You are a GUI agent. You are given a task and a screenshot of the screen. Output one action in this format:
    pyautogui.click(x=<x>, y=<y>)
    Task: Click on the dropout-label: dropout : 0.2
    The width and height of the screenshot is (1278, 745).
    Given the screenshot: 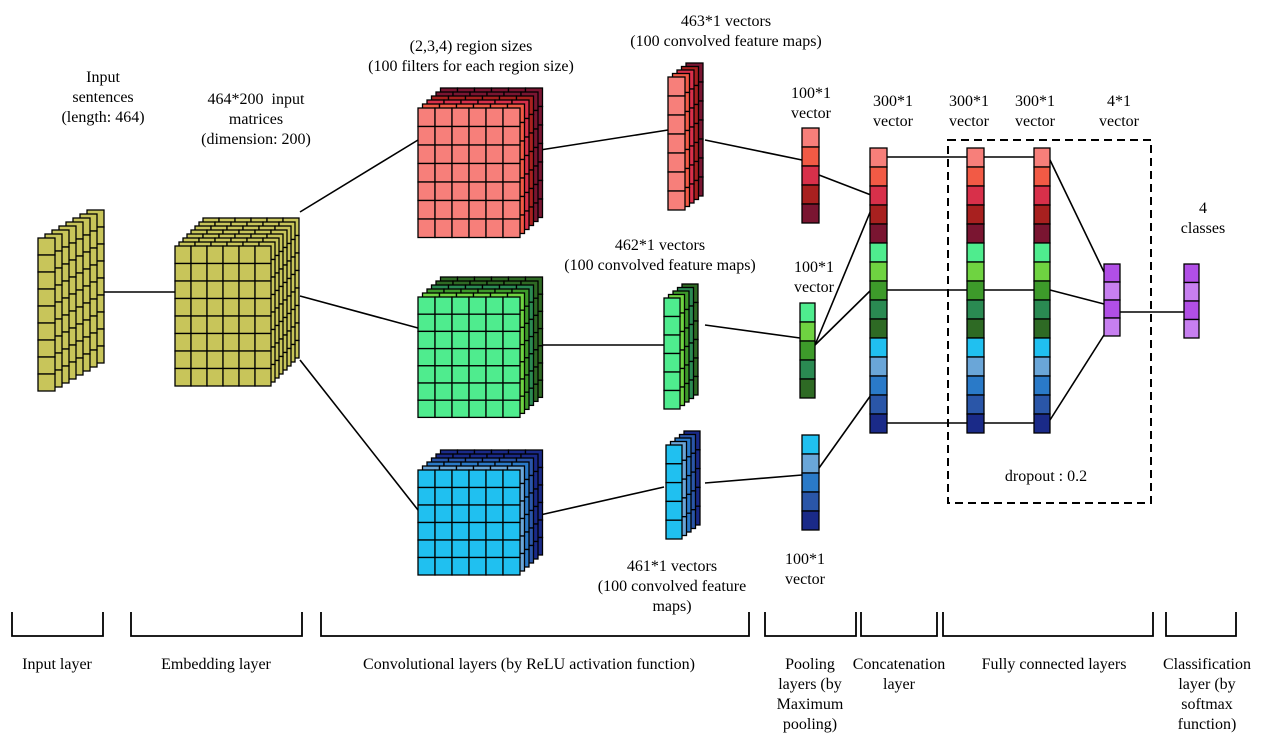 What is the action you would take?
    pyautogui.click(x=1046, y=476)
    